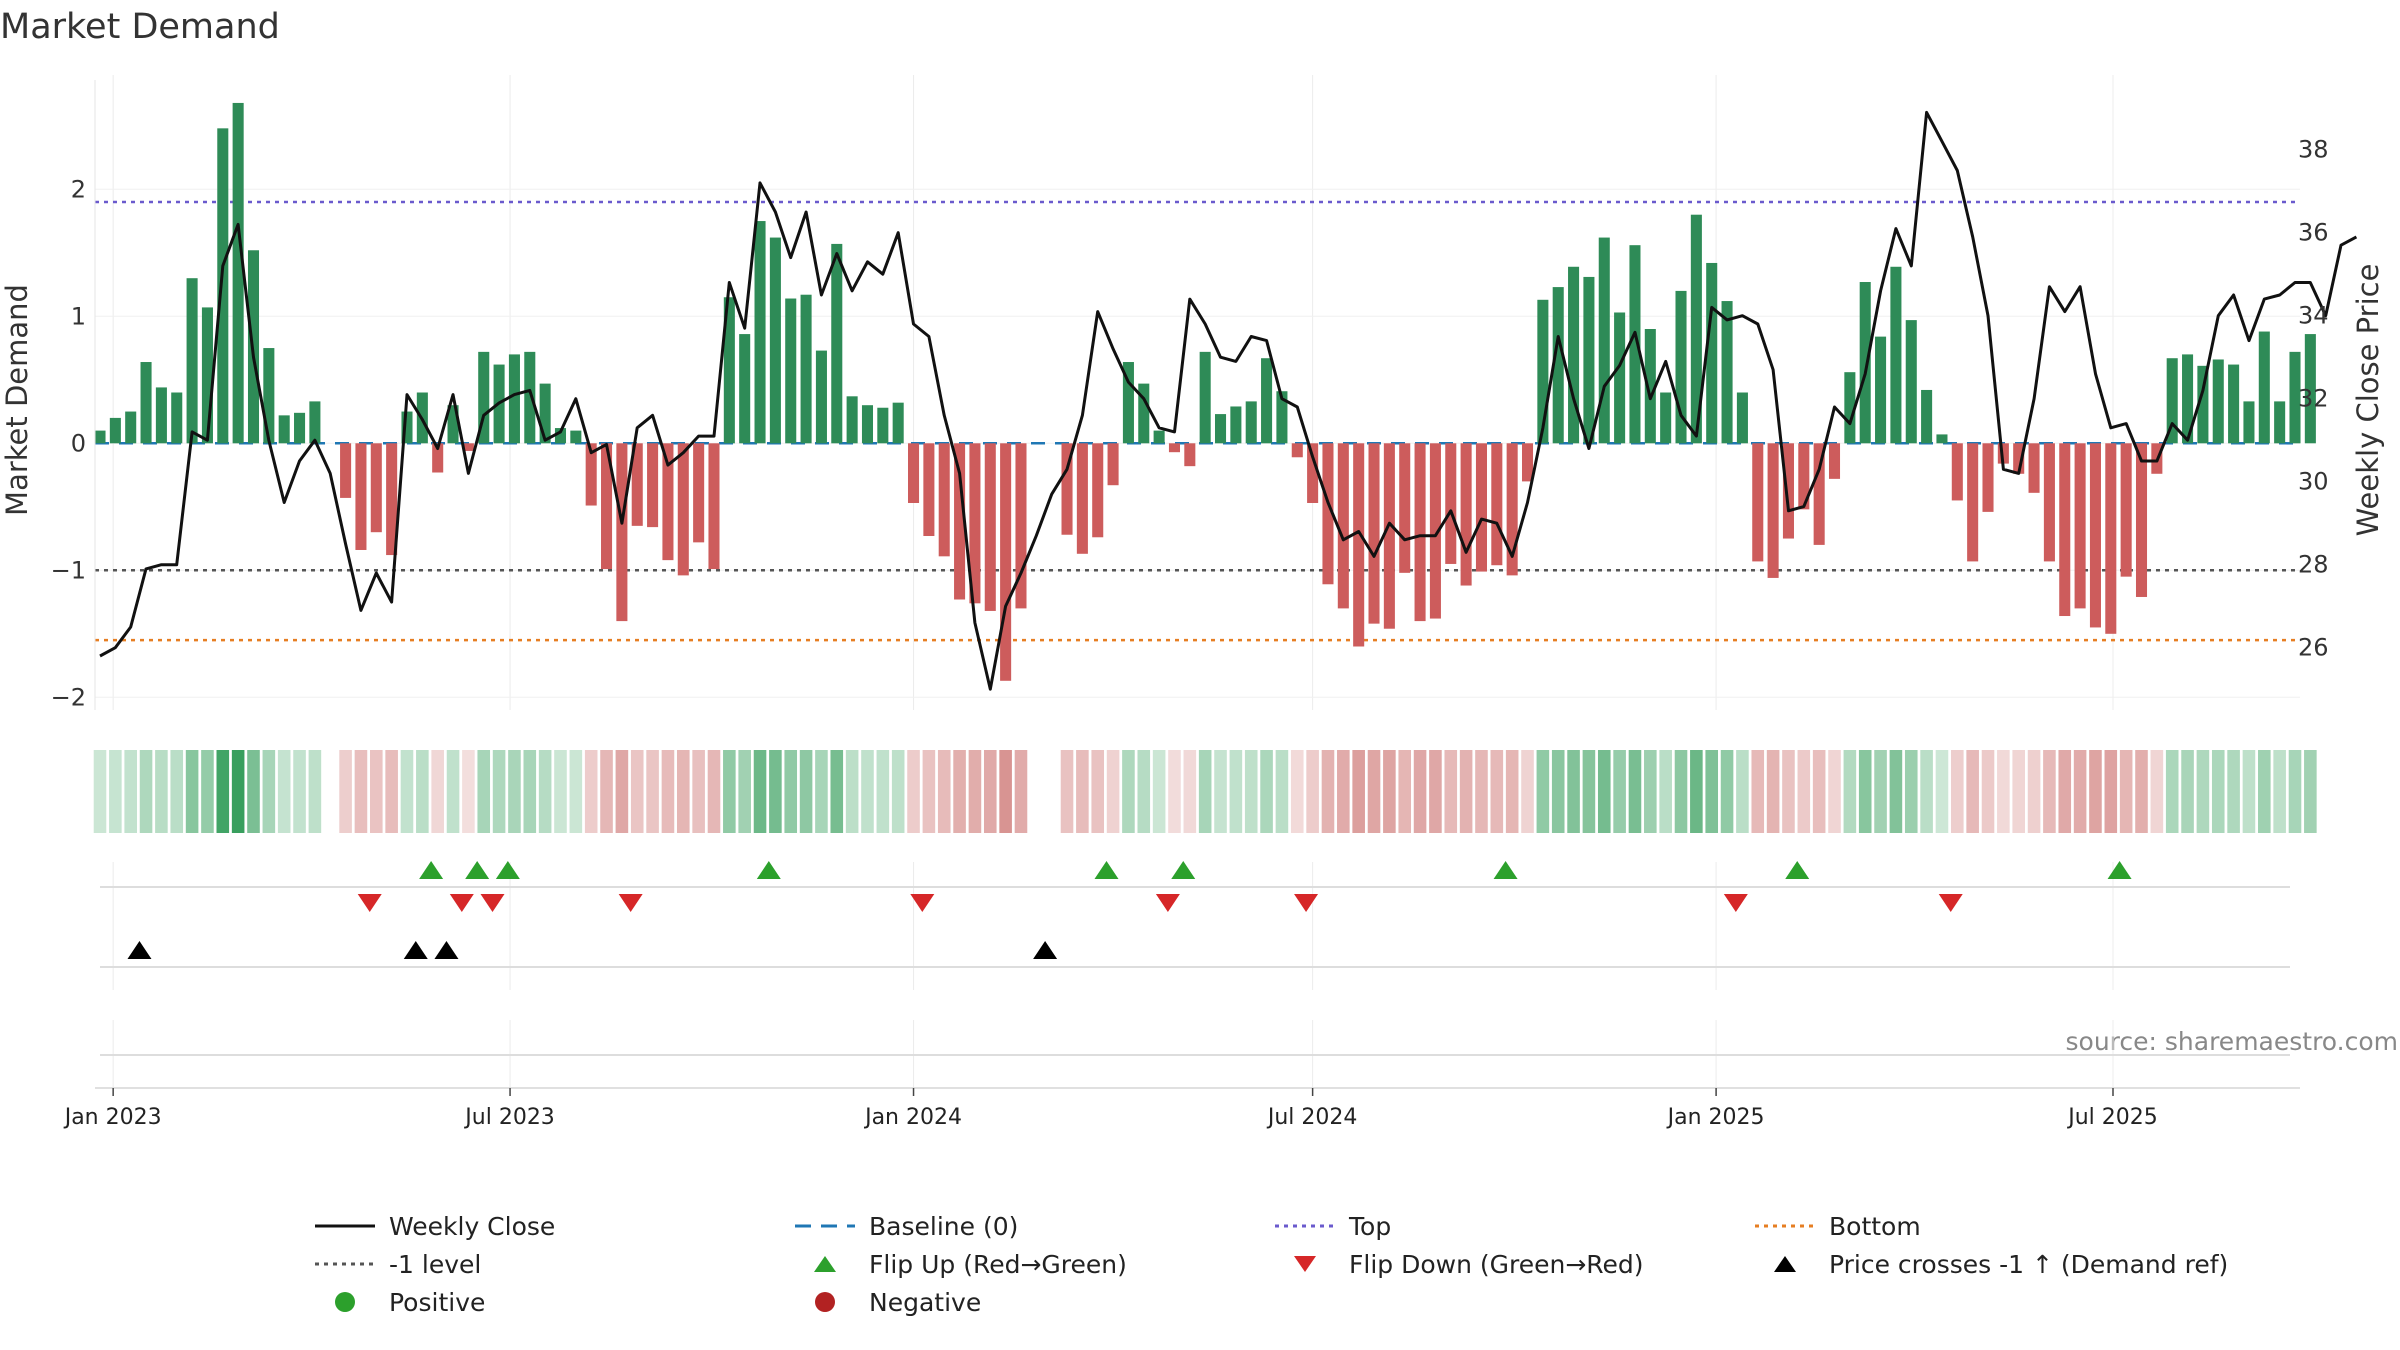 Image resolution: width=2400 pixels, height=1350 pixels. Describe the element at coordinates (78, 316) in the screenshot. I see `y-tick-label-left: 1` at that location.